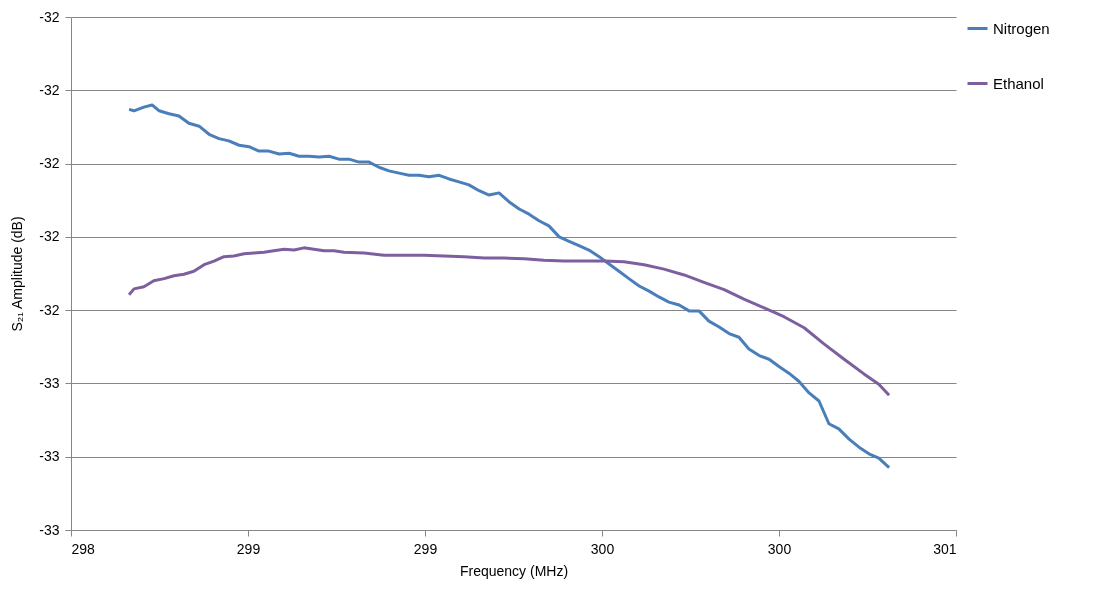  I want to click on legend-label: Ethanol, so click(1018, 83).